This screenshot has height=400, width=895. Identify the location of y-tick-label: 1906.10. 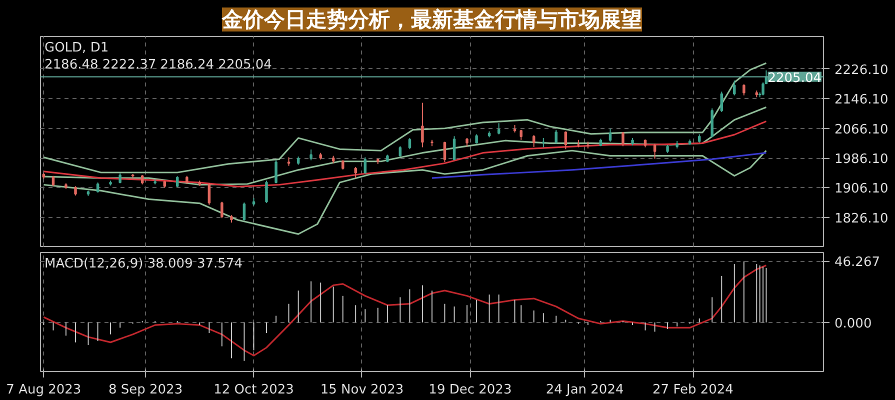
(861, 189).